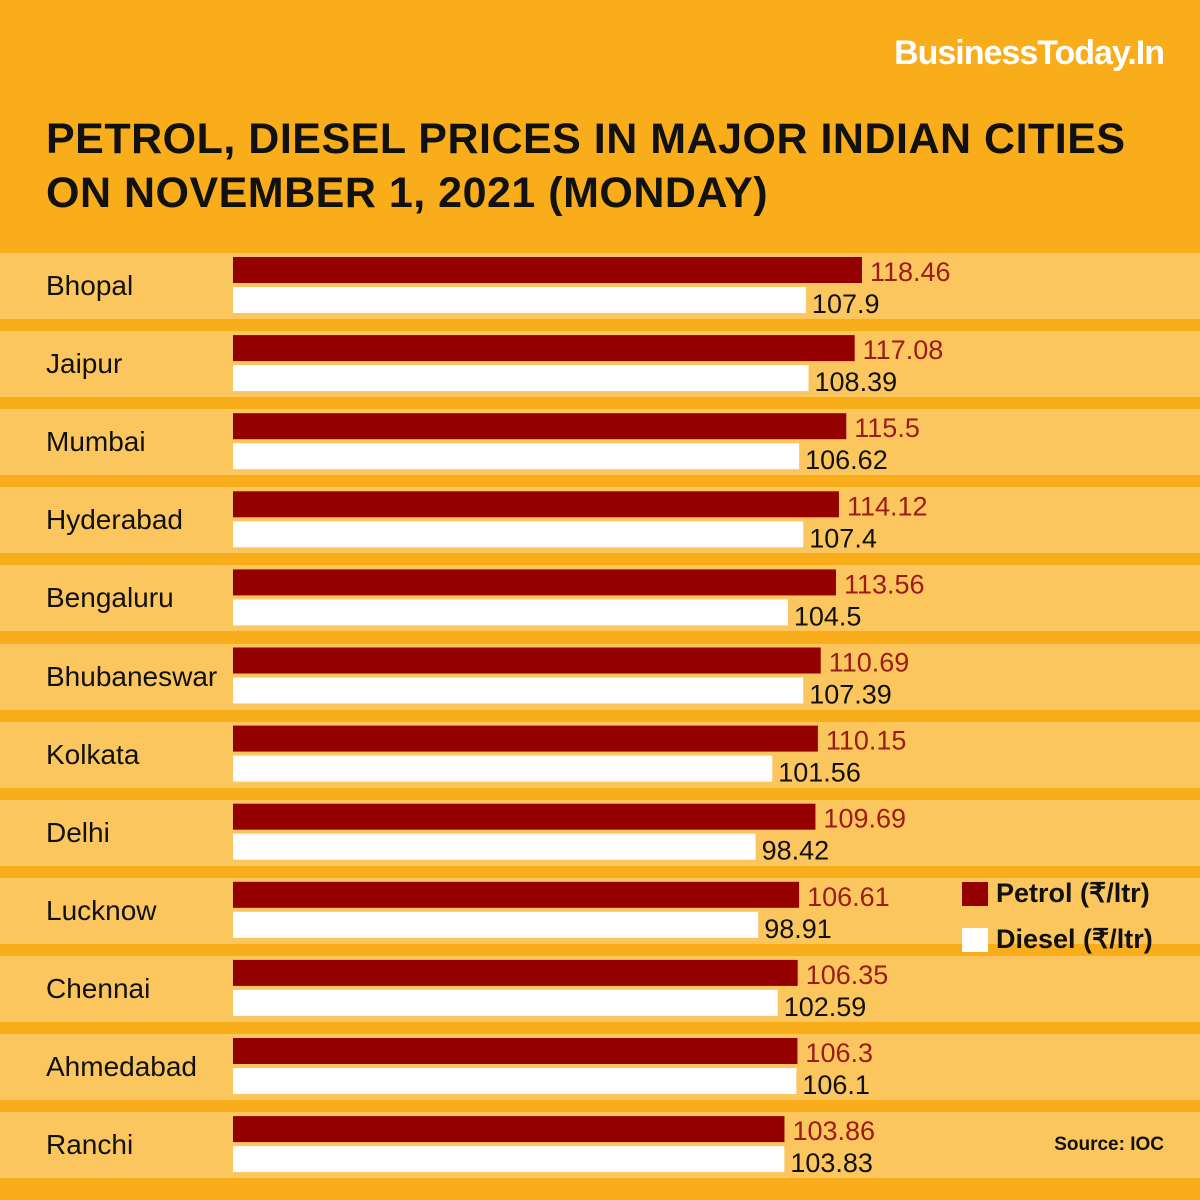 Image resolution: width=1200 pixels, height=1200 pixels. I want to click on value-label-petrol: 106.35, so click(847, 975).